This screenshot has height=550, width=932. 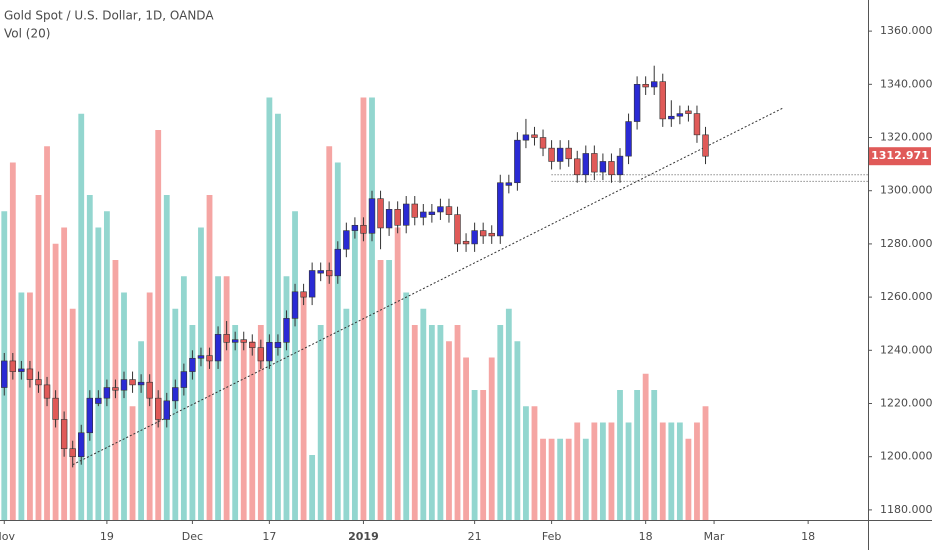 I want to click on x-tick-label: 2019, so click(x=363, y=536).